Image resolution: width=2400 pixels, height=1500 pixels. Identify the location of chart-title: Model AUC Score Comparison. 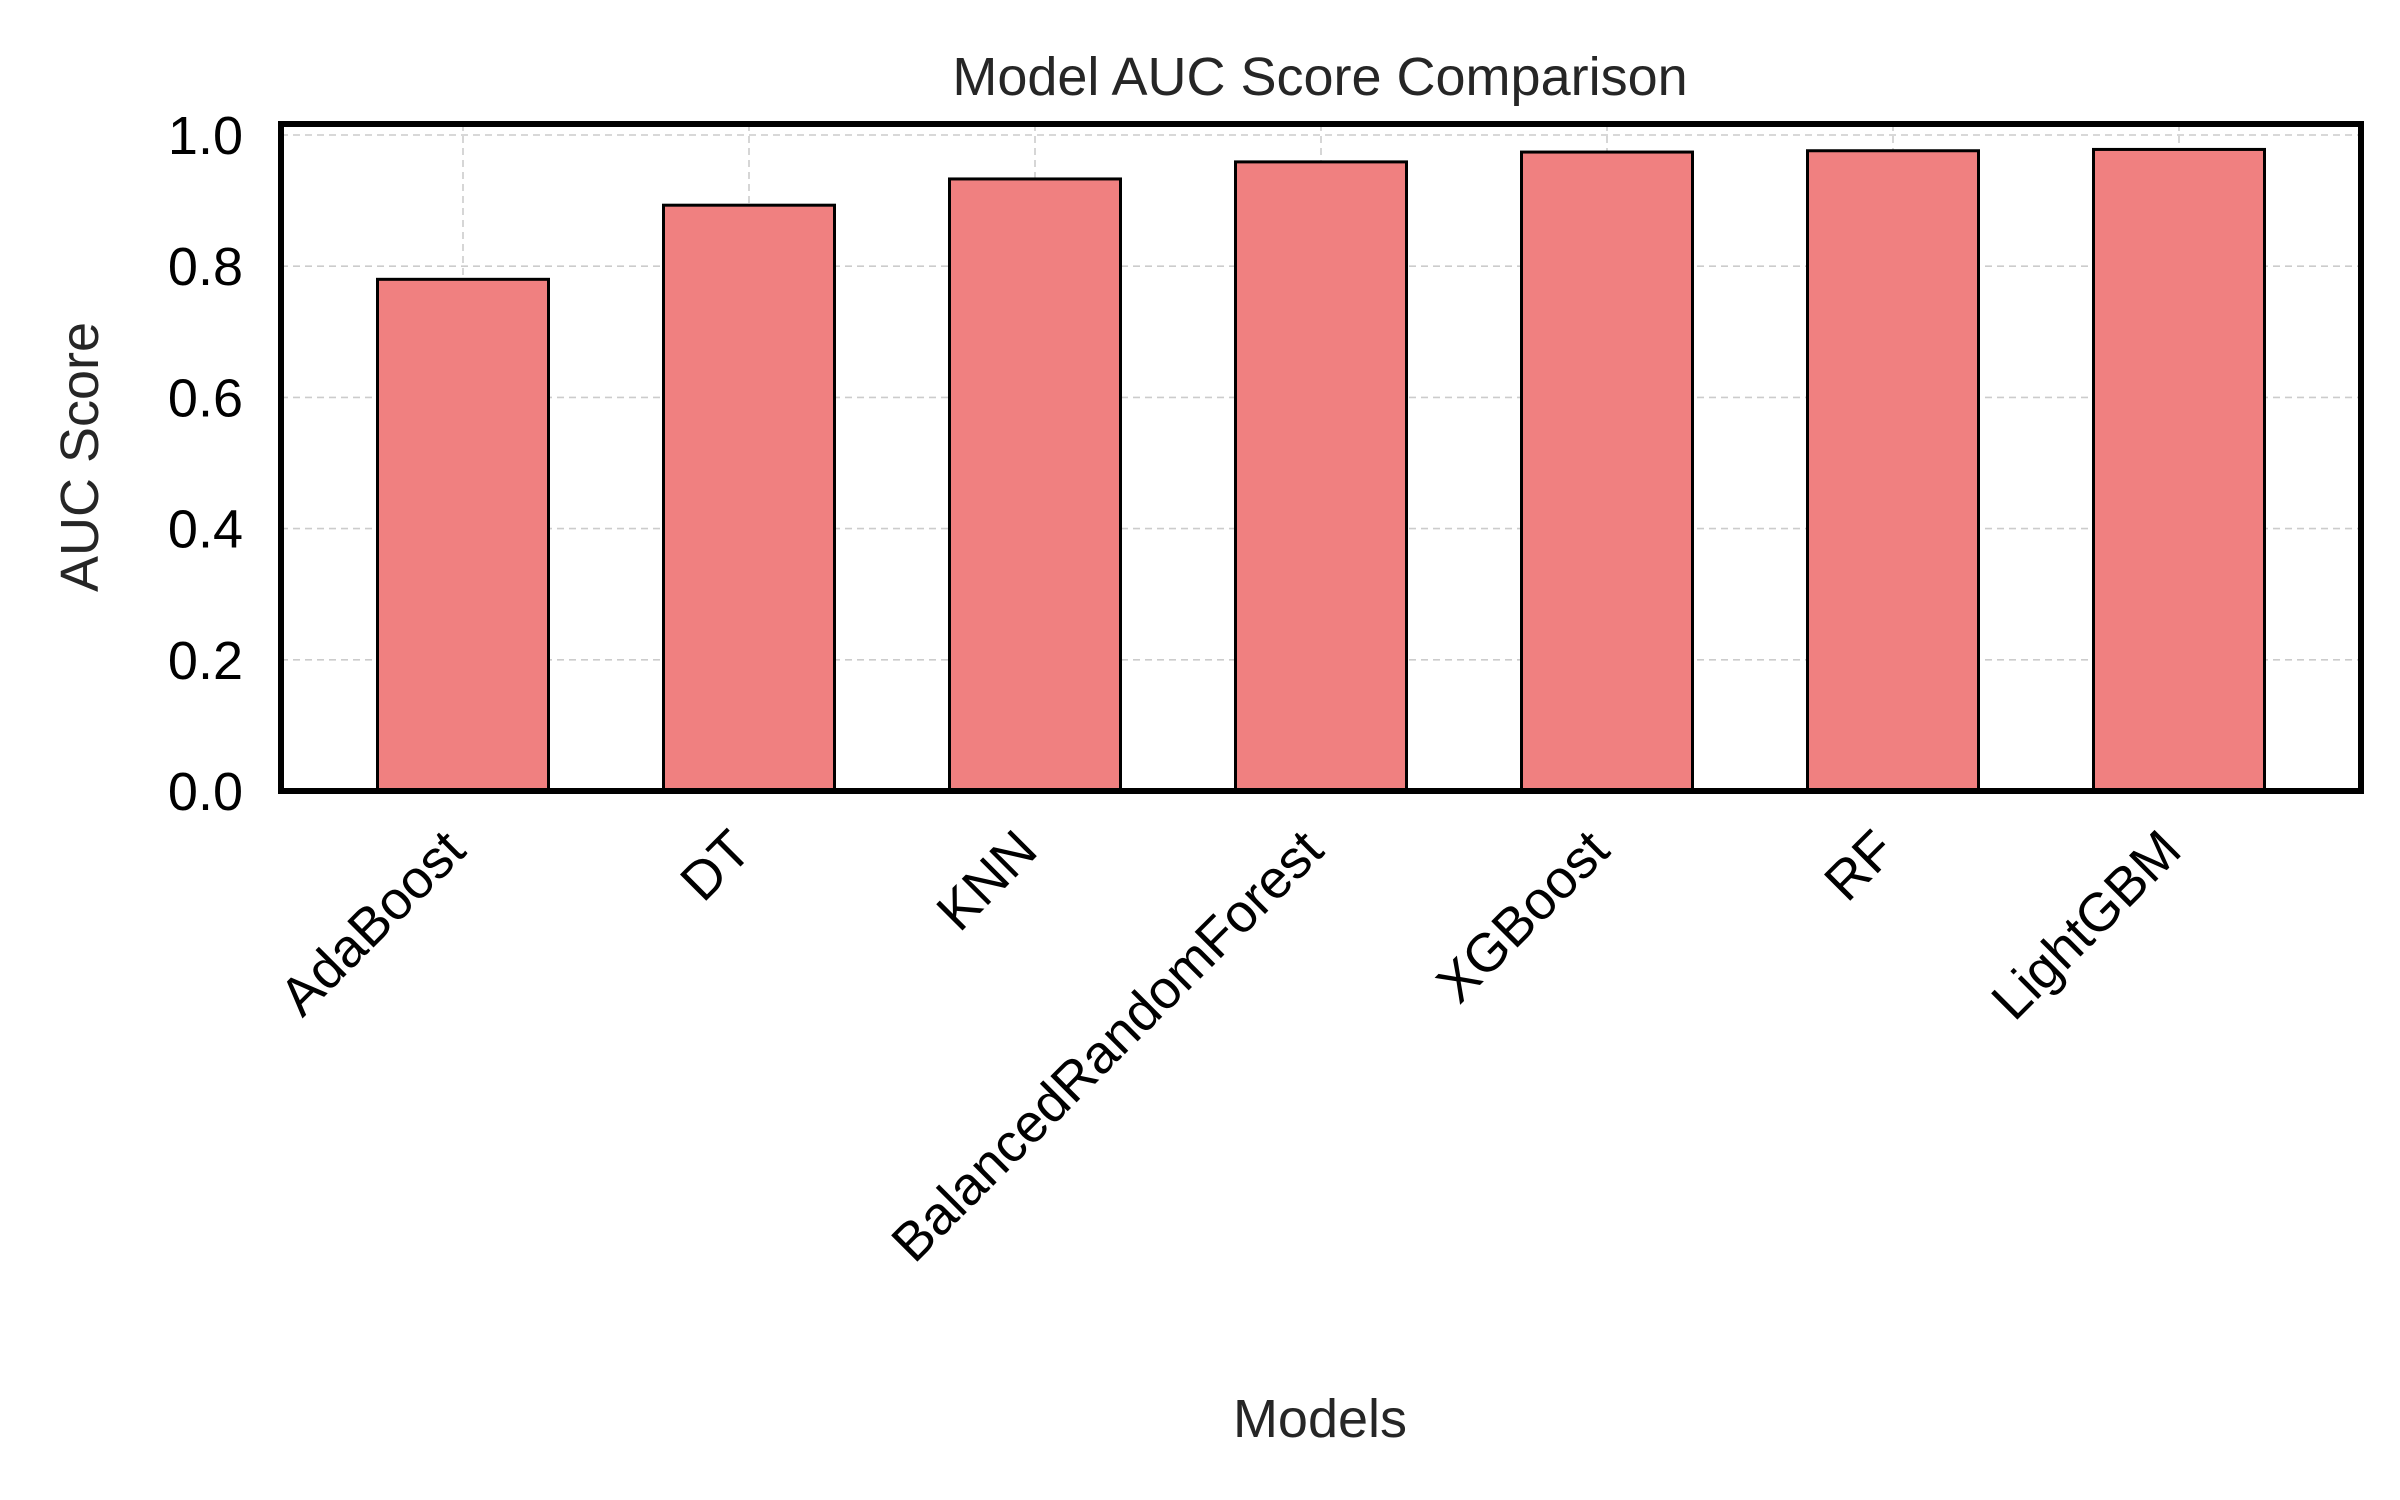
(1319, 77).